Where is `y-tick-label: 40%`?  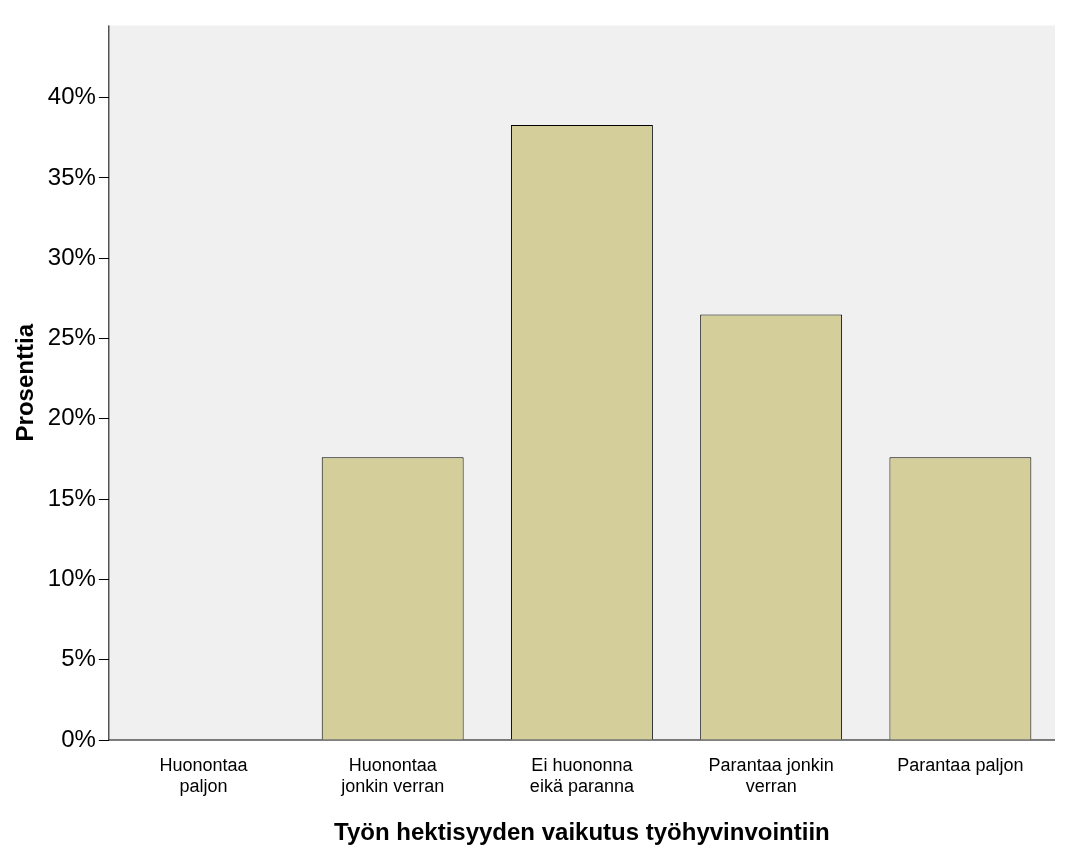
y-tick-label: 40% is located at coordinates (71, 96).